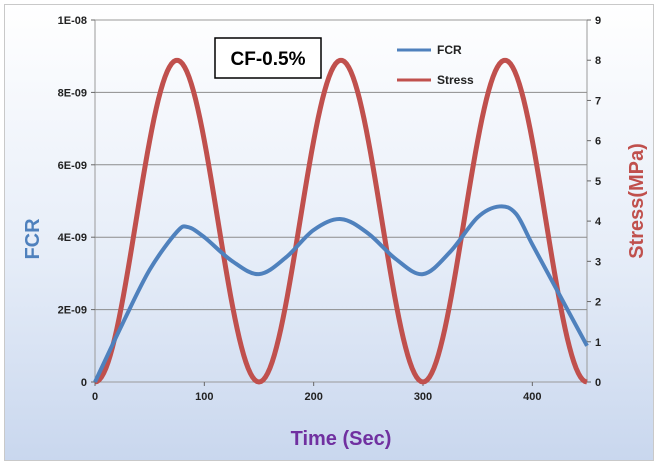  What do you see at coordinates (95, 397) in the screenshot?
I see `x-tick-label: 0` at bounding box center [95, 397].